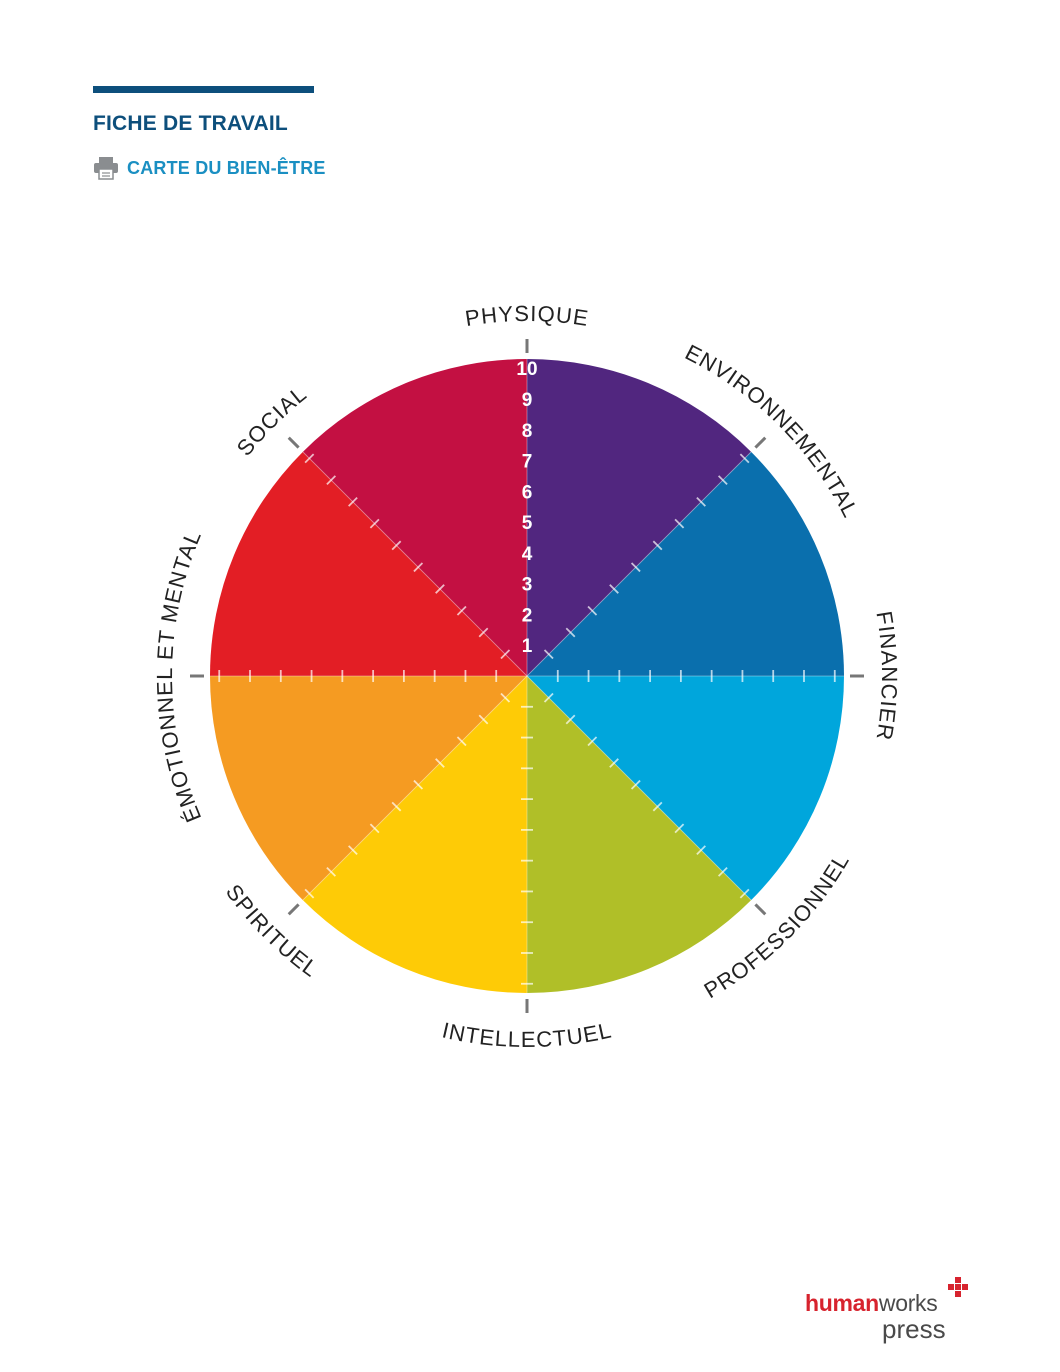 This screenshot has height=1372, width=1060. What do you see at coordinates (527, 585) in the screenshot?
I see `scale-label-3: 3` at bounding box center [527, 585].